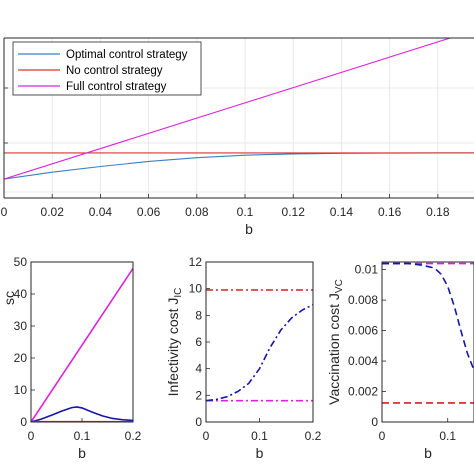  I want to click on legend-label: Full control strategy, so click(116, 87).